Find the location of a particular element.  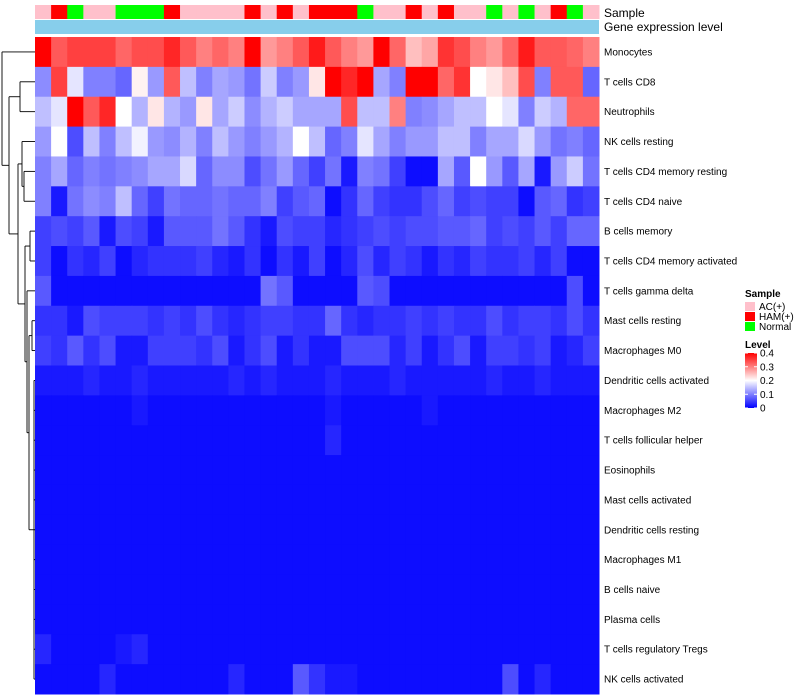

legend-swatch is located at coordinates (750, 326).